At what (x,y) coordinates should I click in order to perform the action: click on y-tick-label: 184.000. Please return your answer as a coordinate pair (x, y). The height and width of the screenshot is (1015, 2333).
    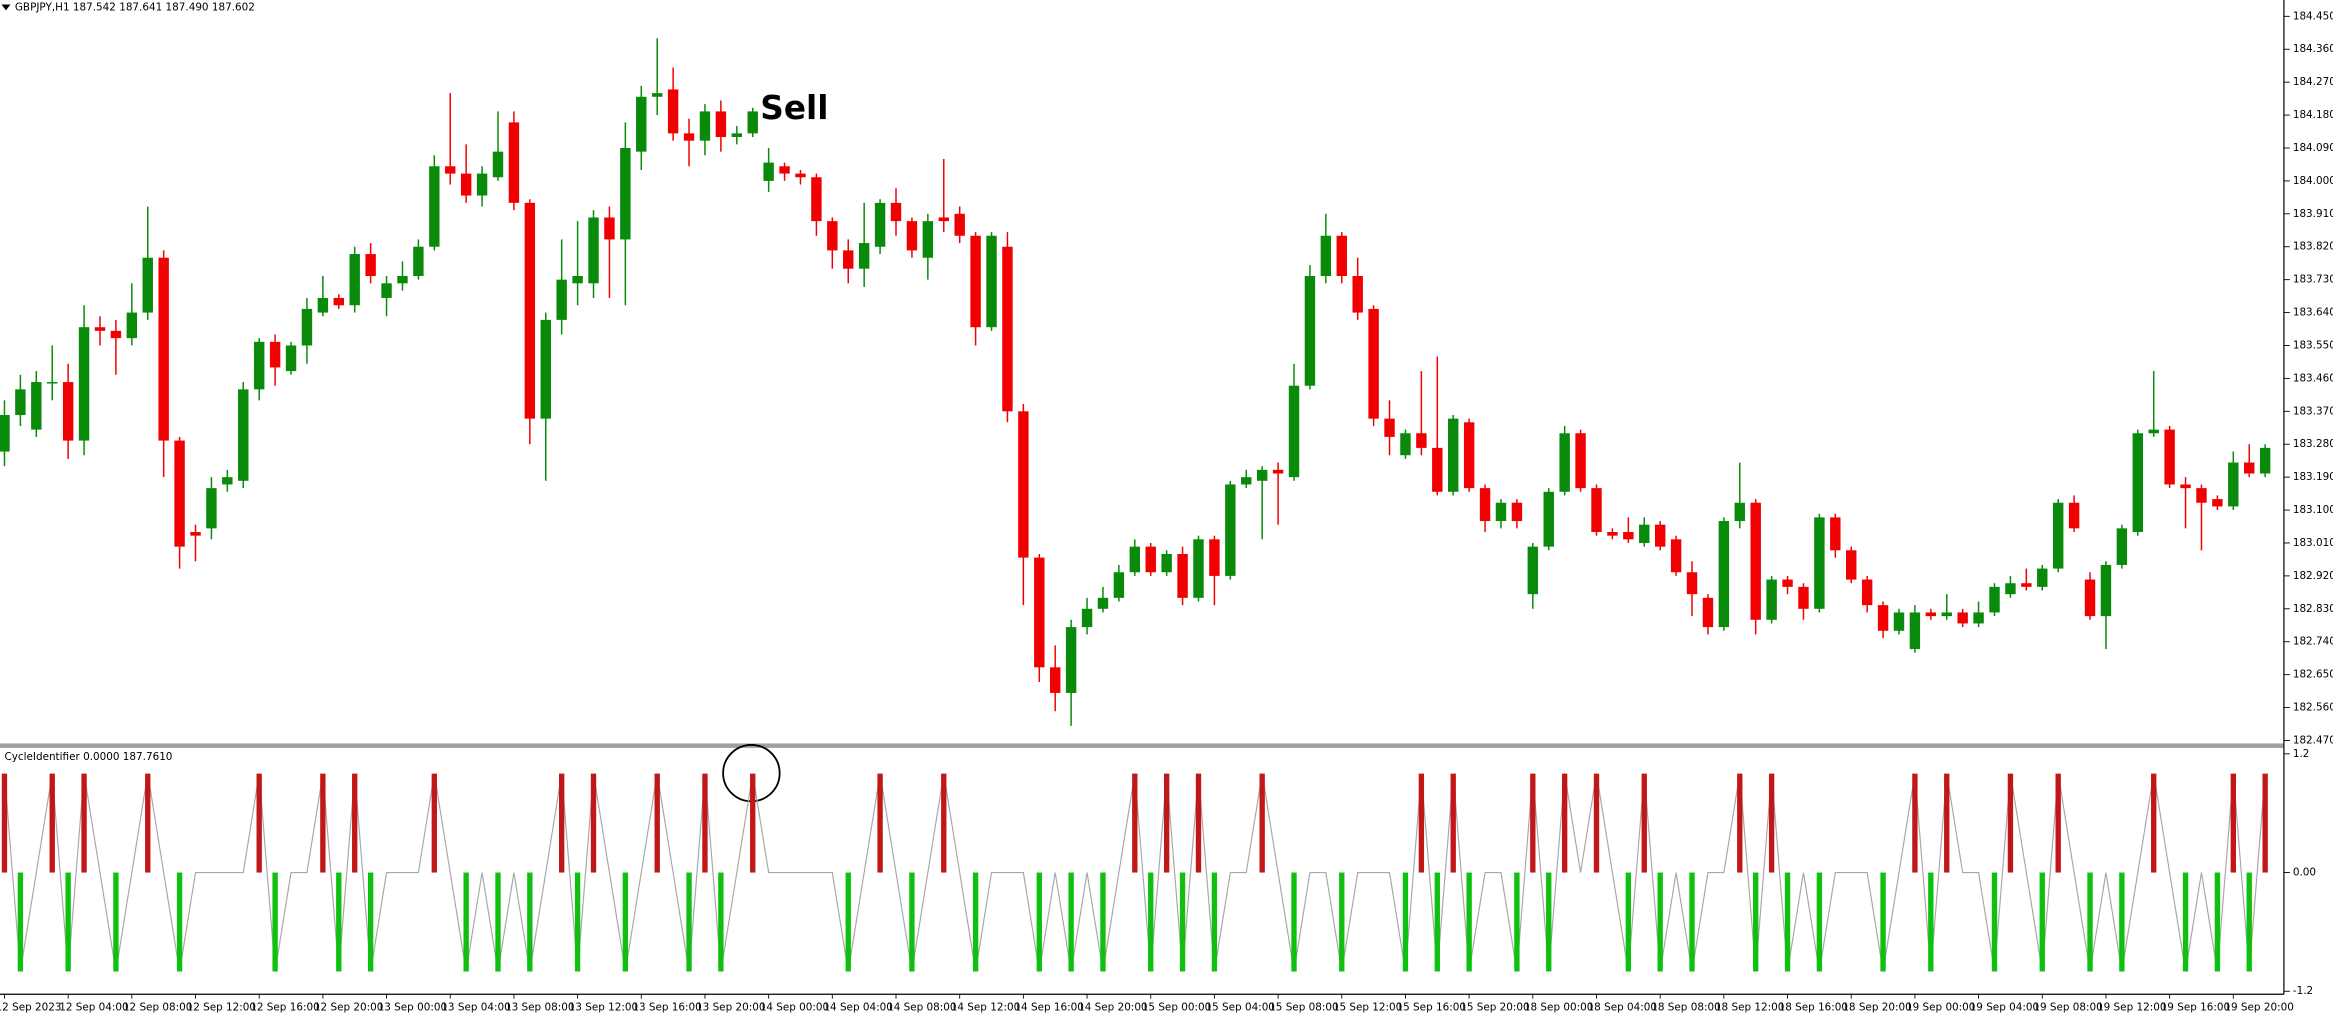
    Looking at the image, I should click on (2313, 181).